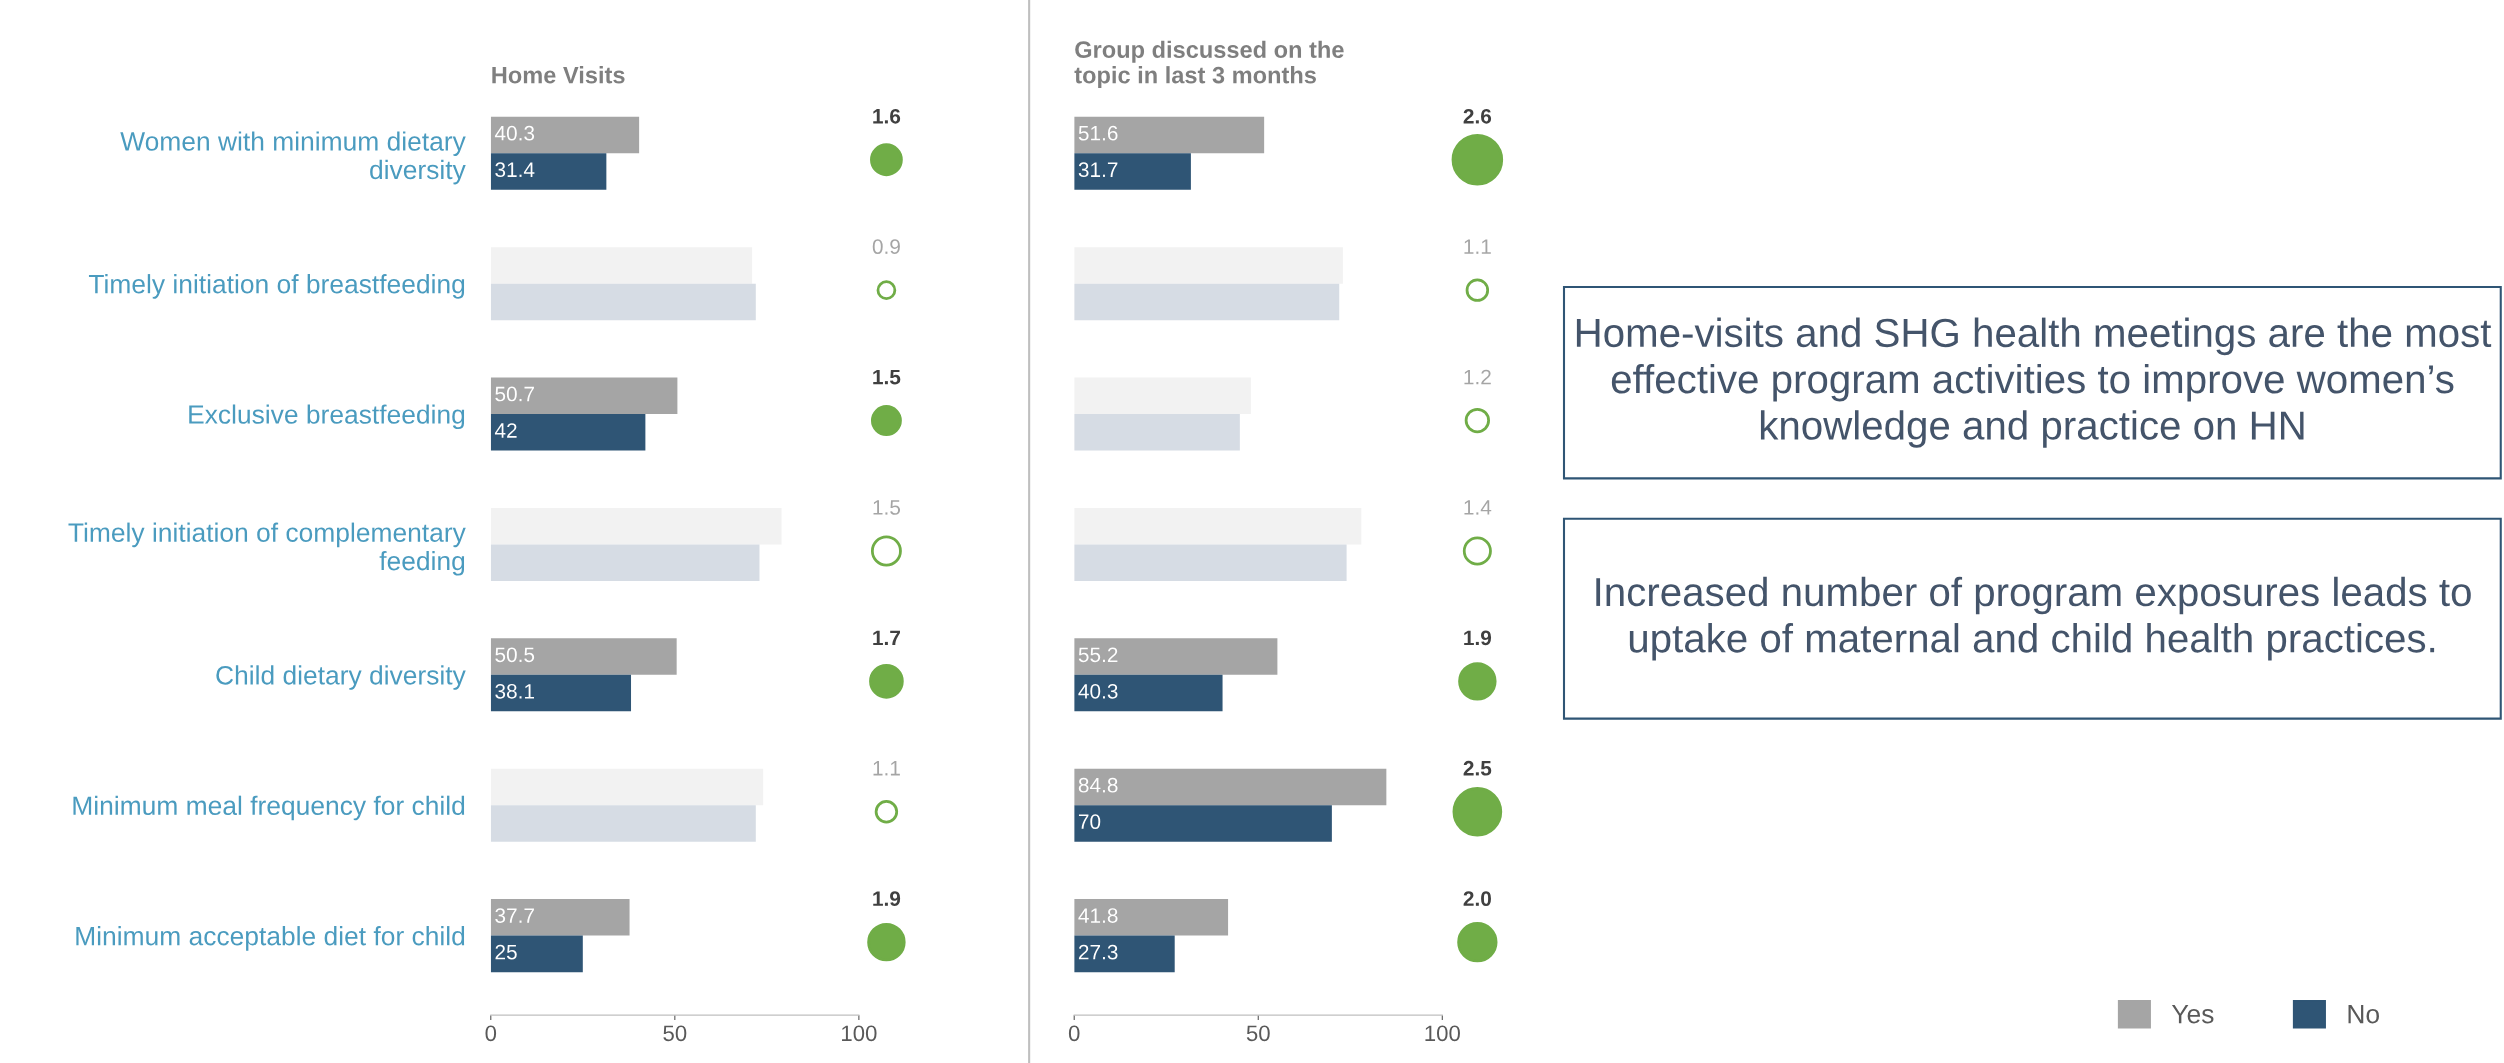 The width and height of the screenshot is (2504, 1063). I want to click on y-tick-label: Timely initiation of complementary feeding, so click(267, 549).